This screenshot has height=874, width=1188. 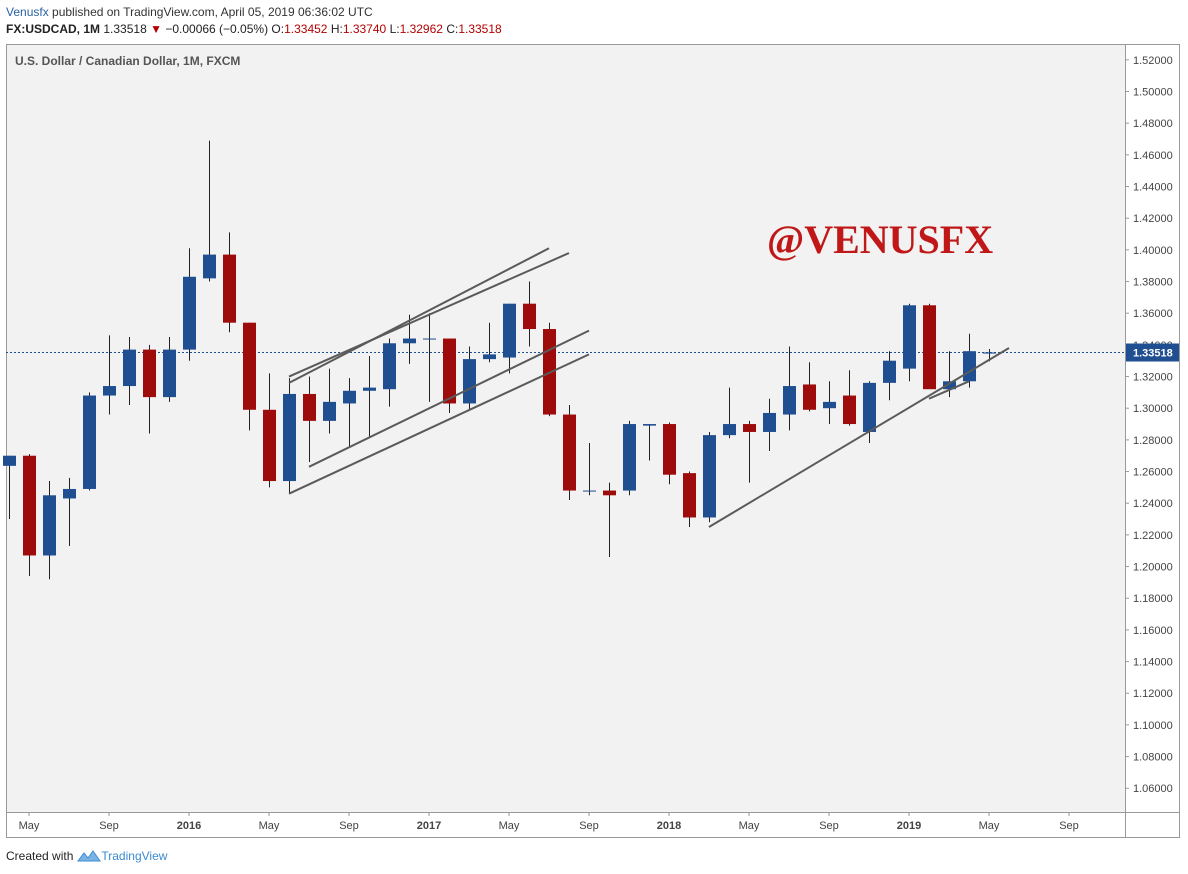 What do you see at coordinates (278, 29) in the screenshot?
I see `open-label: O:` at bounding box center [278, 29].